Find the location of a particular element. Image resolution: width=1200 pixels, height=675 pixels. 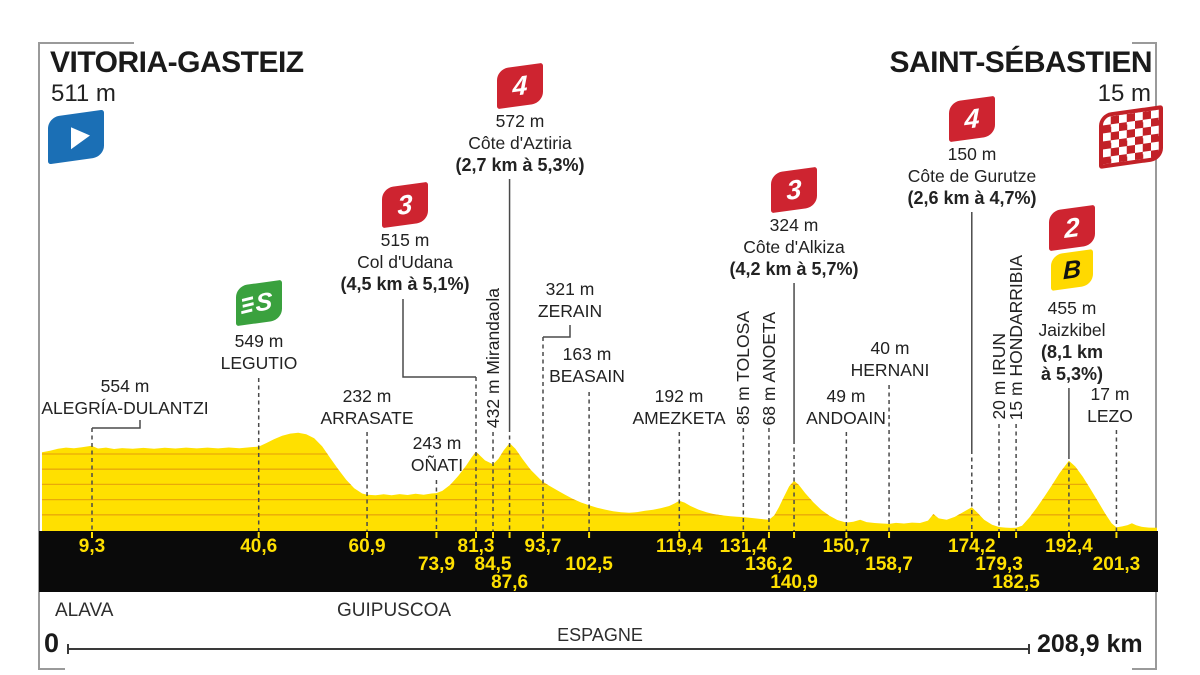

town-altitude: 554 m is located at coordinates (125, 386).